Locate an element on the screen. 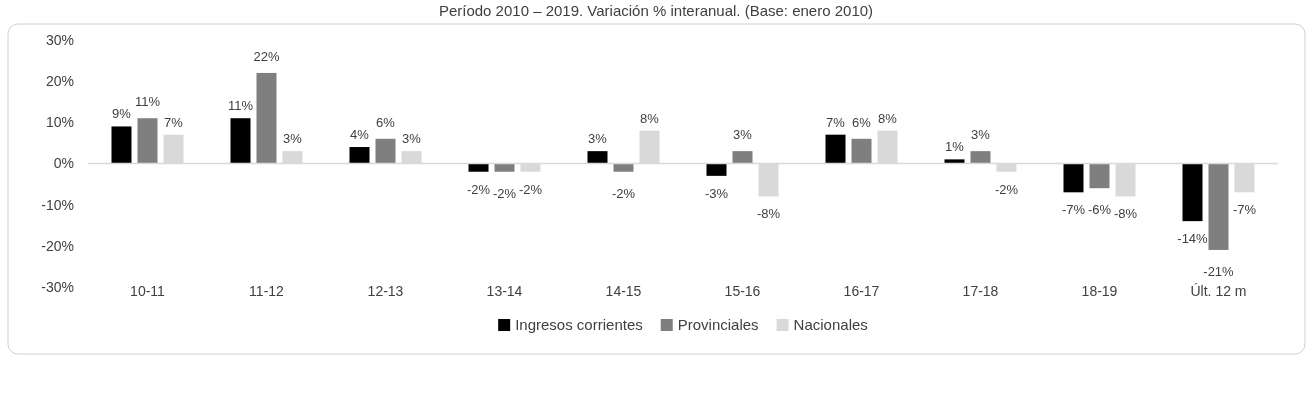  data-label: 4% is located at coordinates (360, 135).